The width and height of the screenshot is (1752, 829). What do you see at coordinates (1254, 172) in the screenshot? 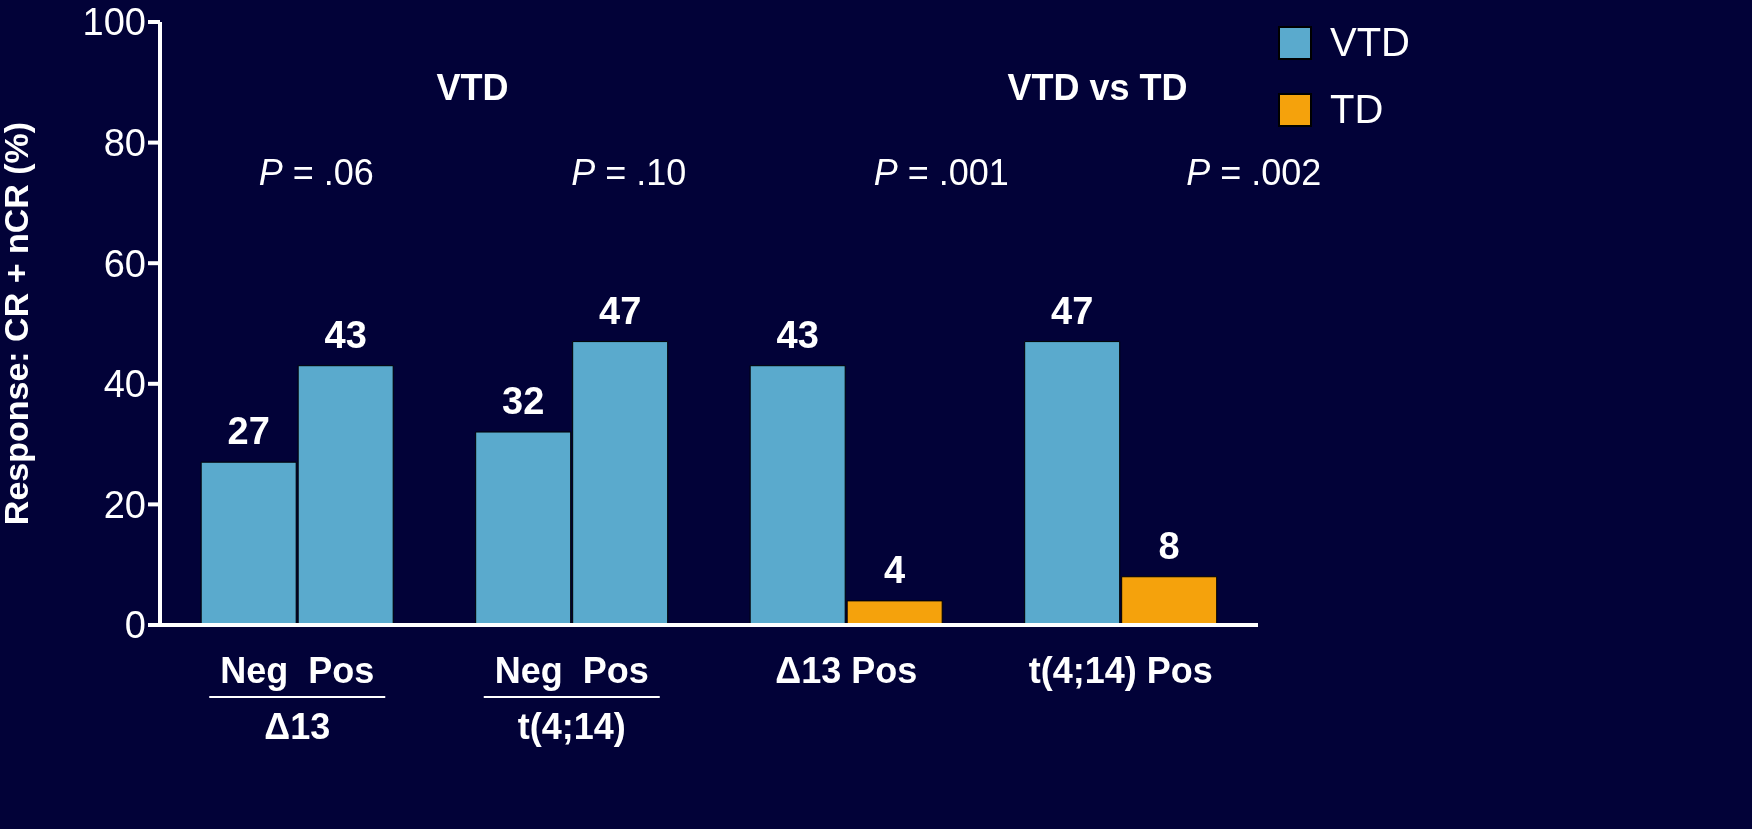
I see `annotation: P = .002` at bounding box center [1254, 172].